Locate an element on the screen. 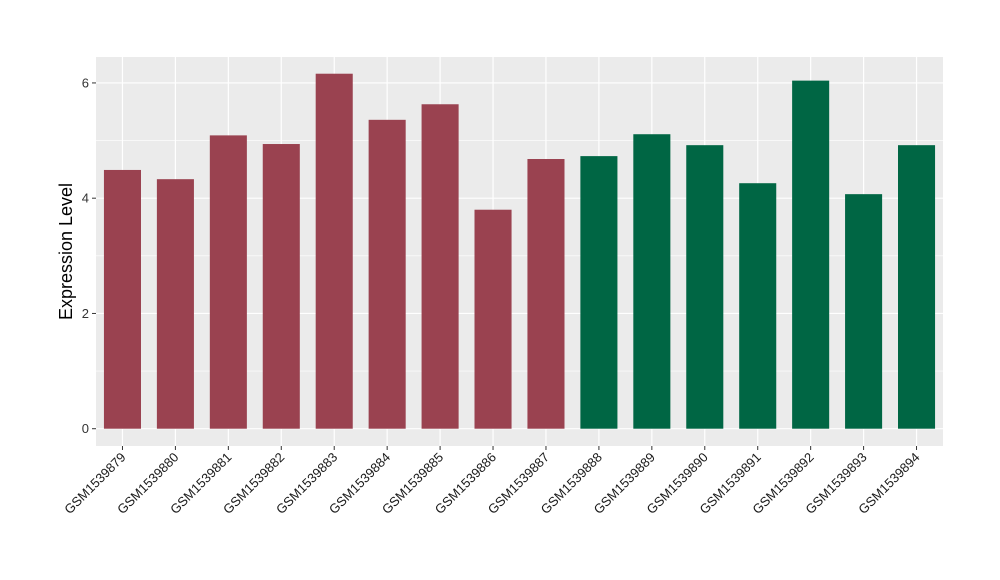  y-tick-label: 6 is located at coordinates (85, 82).